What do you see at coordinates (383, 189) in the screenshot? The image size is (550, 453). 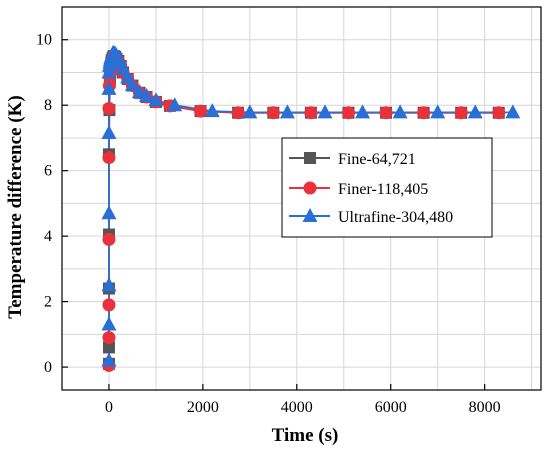 I see `legend-label-finer: Finer-118,405` at bounding box center [383, 189].